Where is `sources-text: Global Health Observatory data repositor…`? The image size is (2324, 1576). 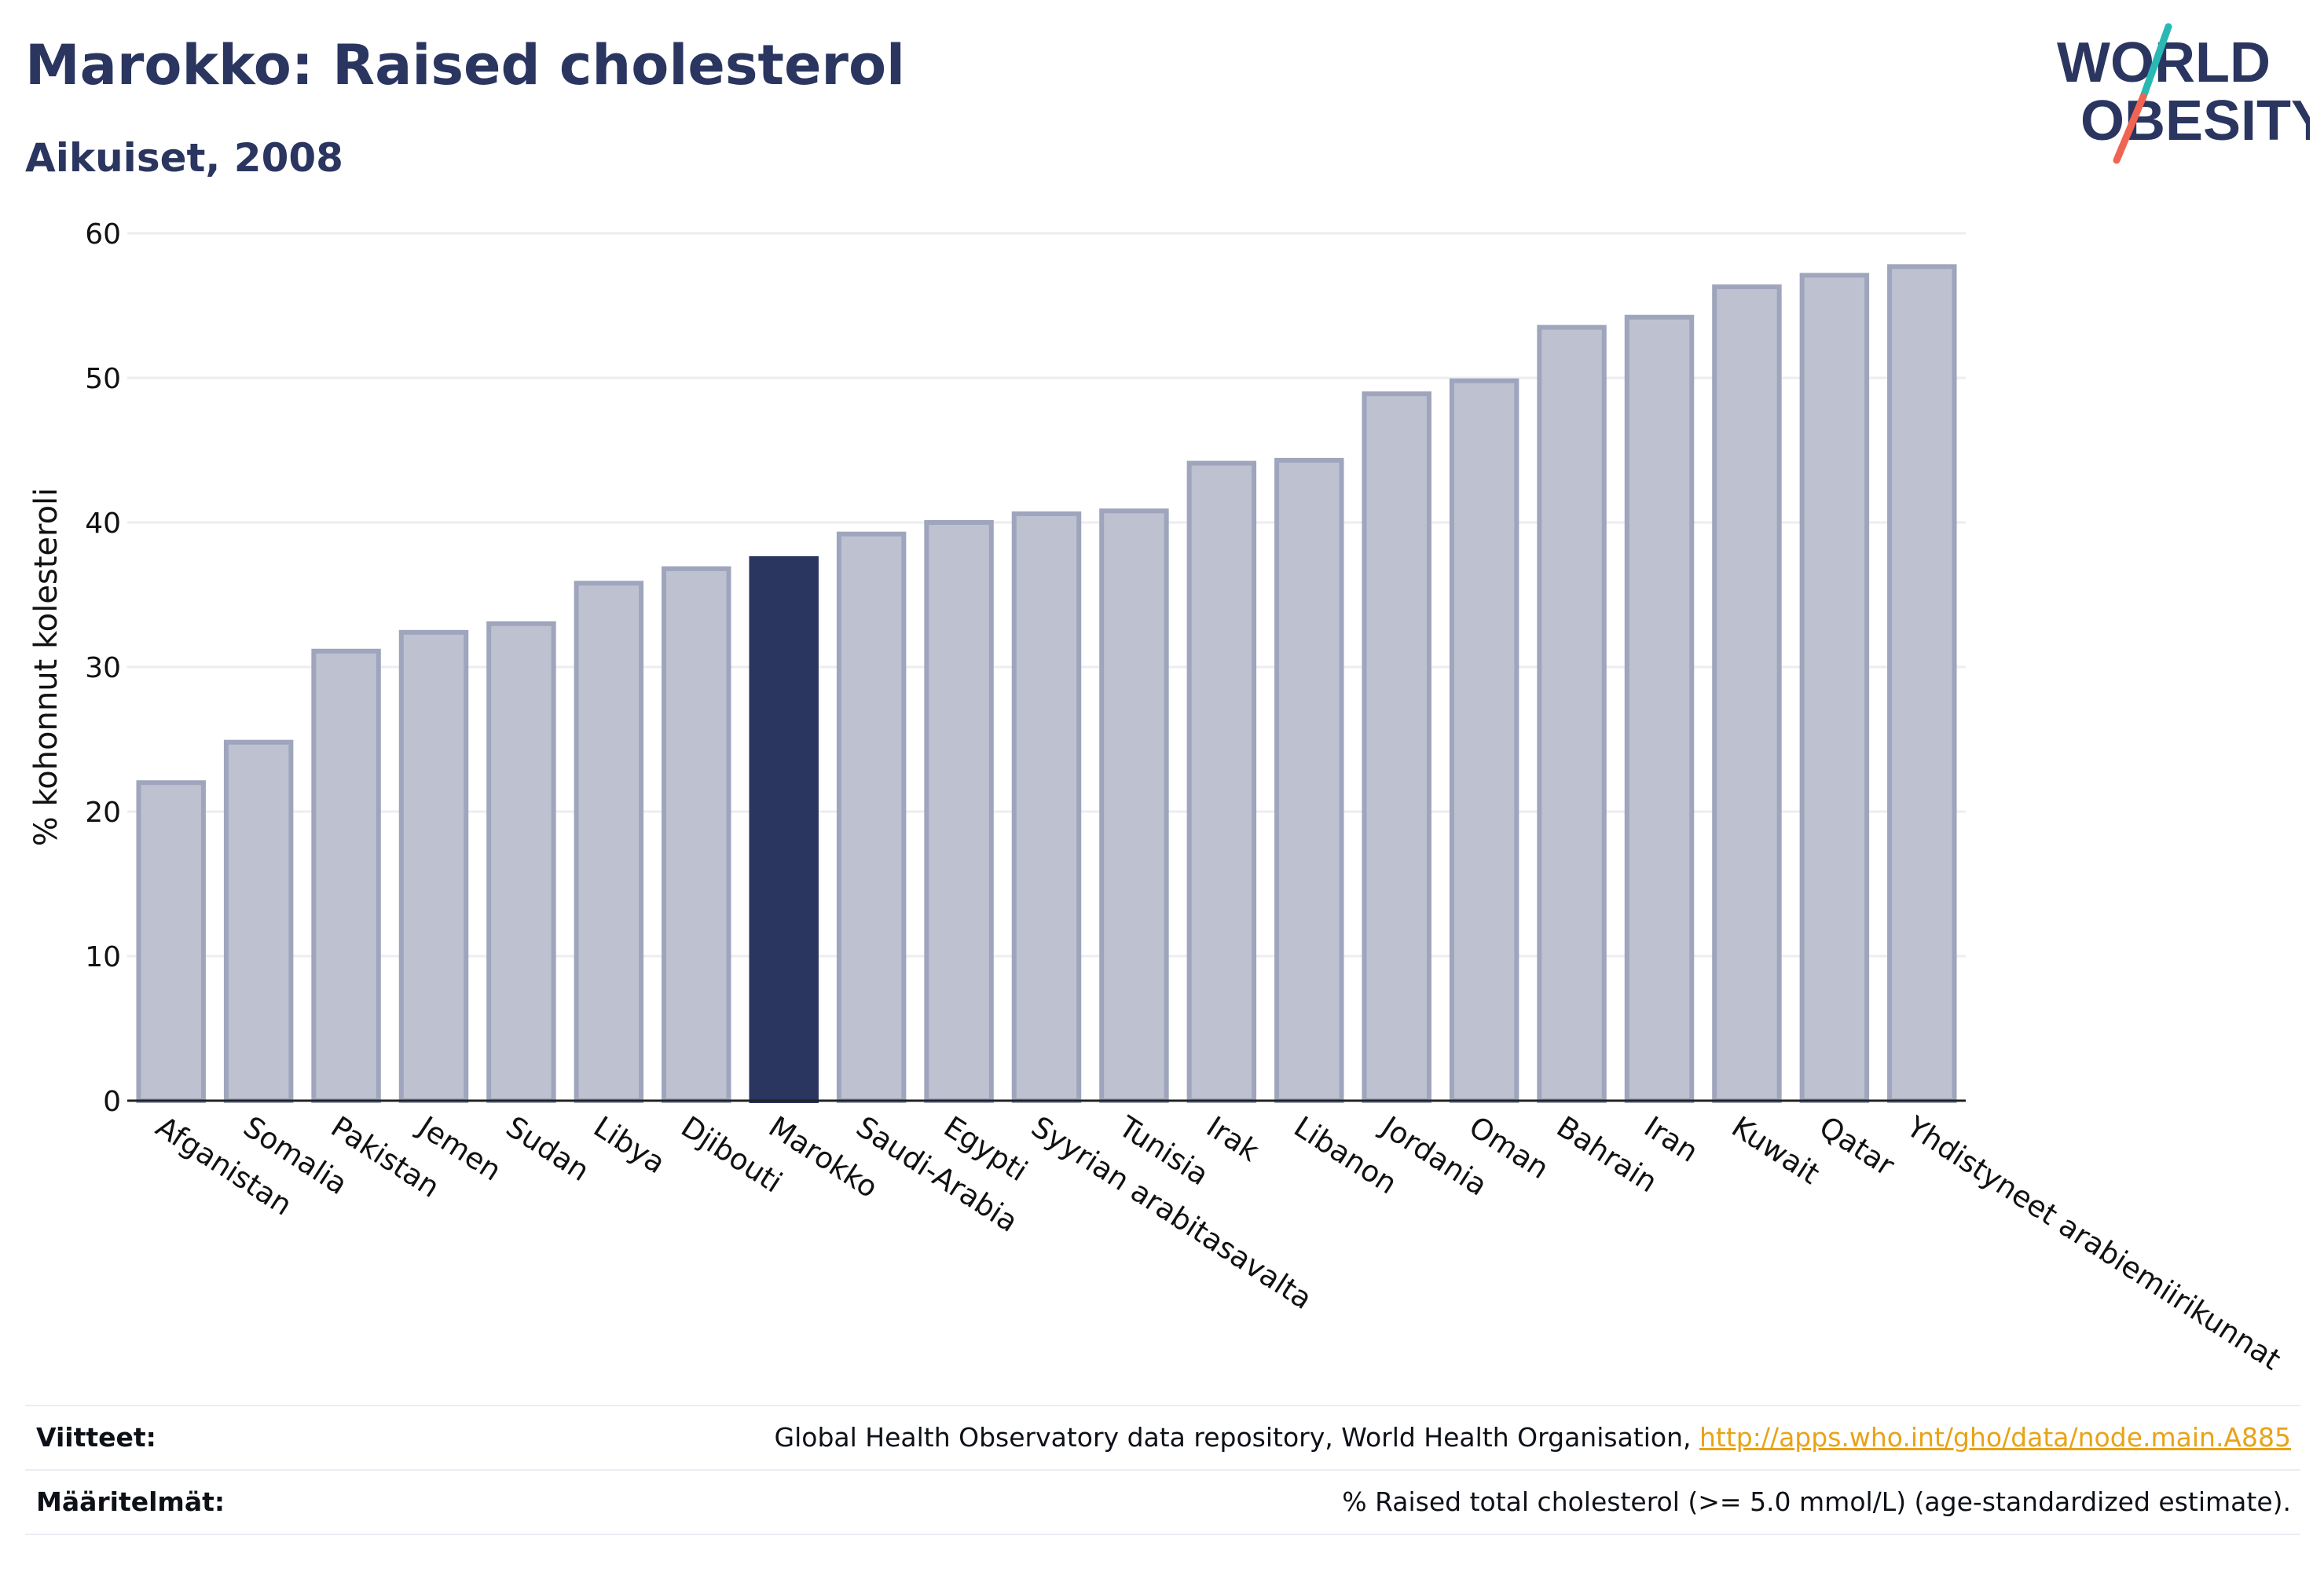 sources-text: Global Health Observatory data repositor… is located at coordinates (1236, 1437).